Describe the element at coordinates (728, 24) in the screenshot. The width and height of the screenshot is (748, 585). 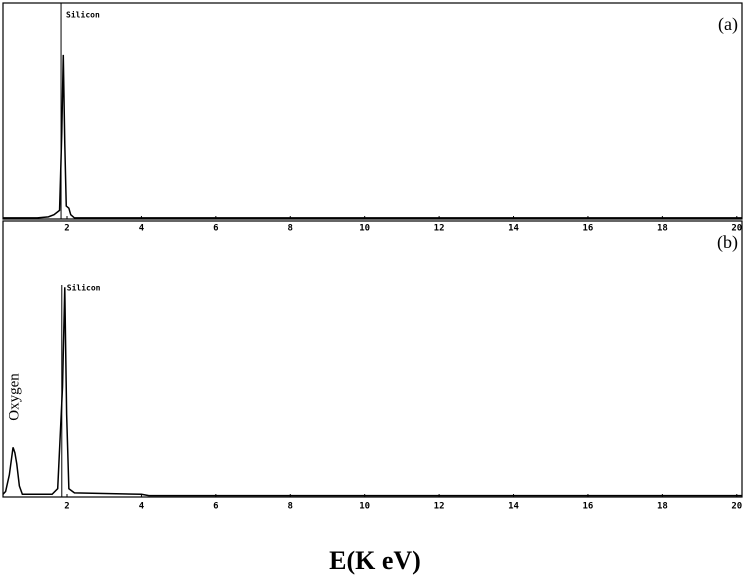
I see `panel-label: (a)` at that location.